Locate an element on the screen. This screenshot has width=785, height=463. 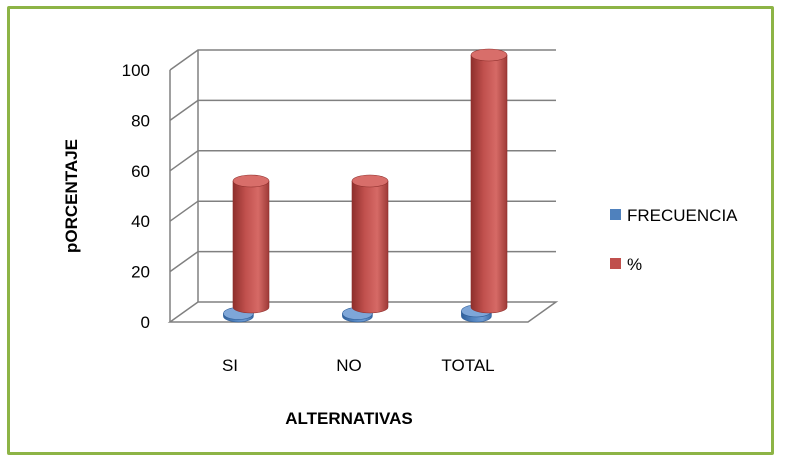
legend-label-frecuencia: FRECUENCIA is located at coordinates (682, 215).